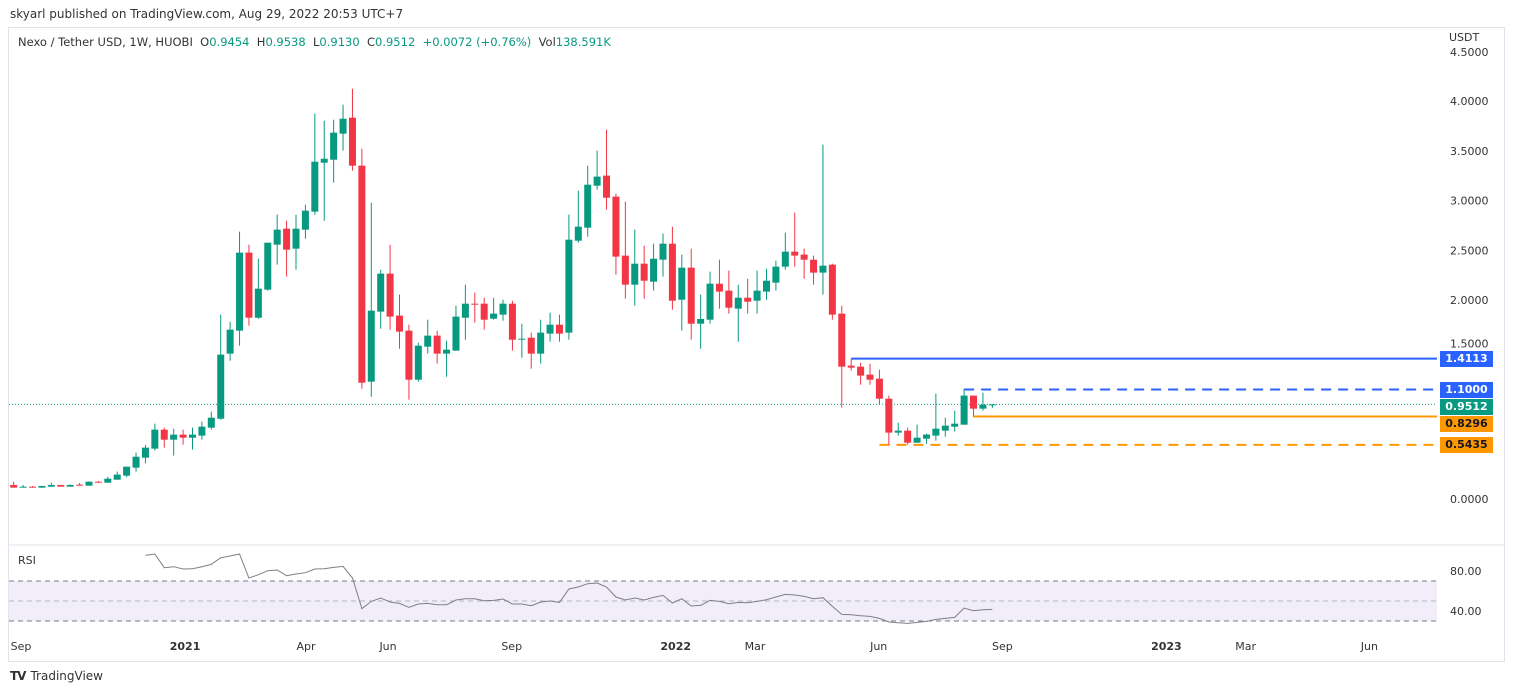  I want to click on symbol-title: Nexo / Tether USD, 1W, HUOBI, so click(105, 42).